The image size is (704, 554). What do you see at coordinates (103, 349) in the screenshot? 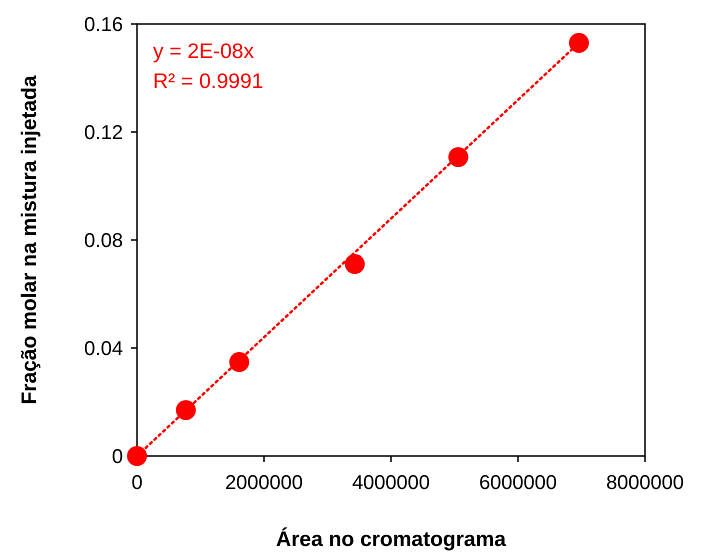
I see `y-tick-label: 0.04` at bounding box center [103, 349].